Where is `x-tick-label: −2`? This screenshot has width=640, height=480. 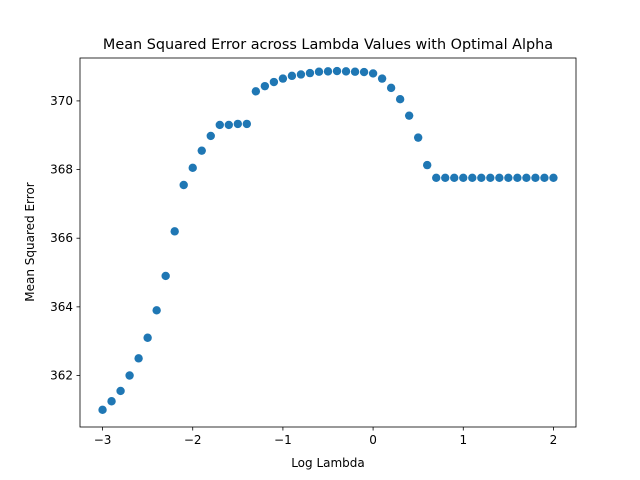
x-tick-label: −2 is located at coordinates (193, 440).